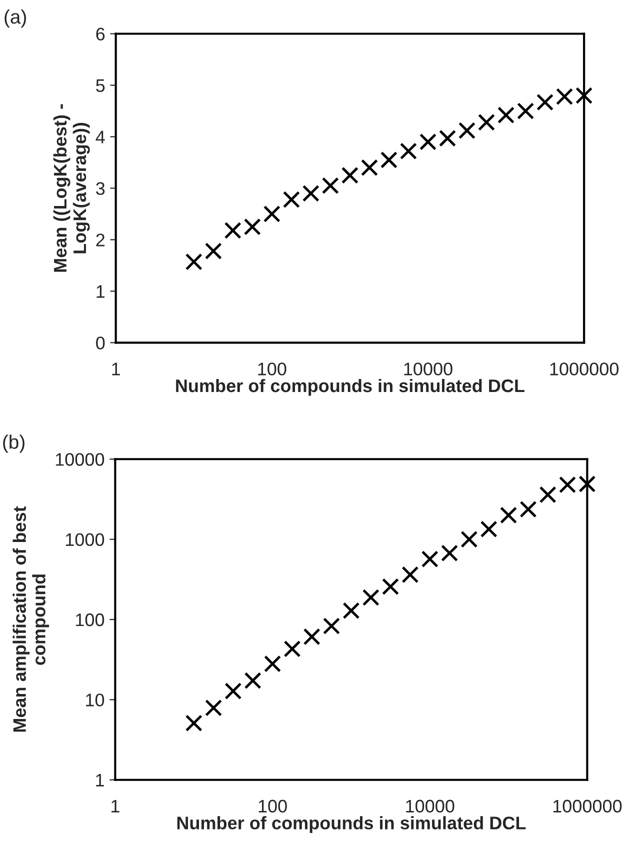 The image size is (626, 844). I want to click on y-tick-label: 2, so click(100, 240).